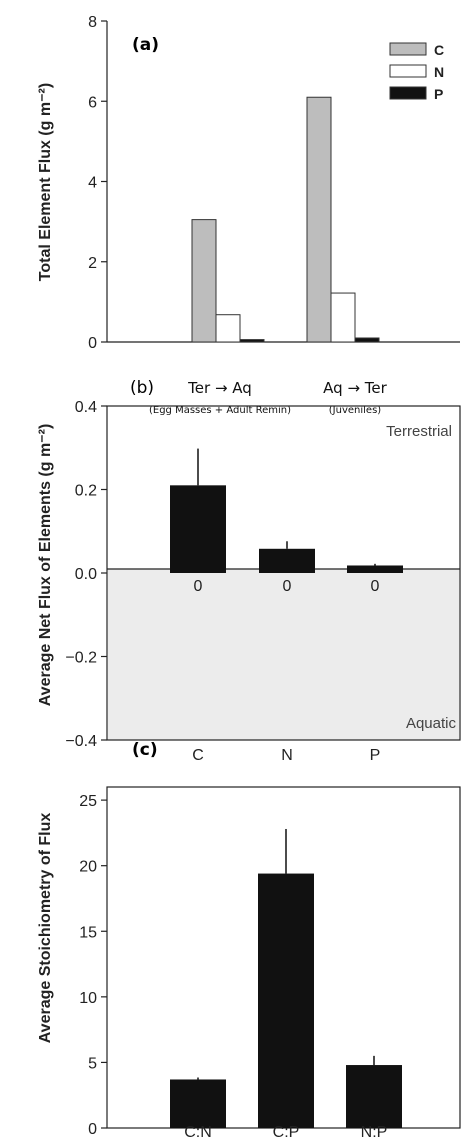  I want to click on panel-a-category-sublabel: (Juveniles), so click(355, 410).